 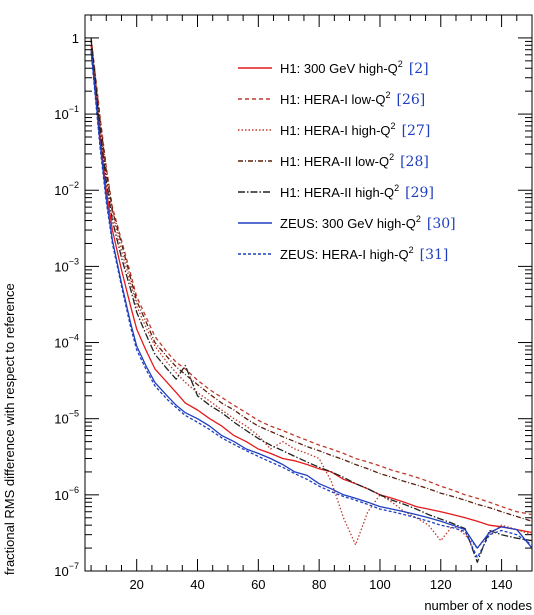 I want to click on x-tick-label: 80, so click(x=319, y=584).